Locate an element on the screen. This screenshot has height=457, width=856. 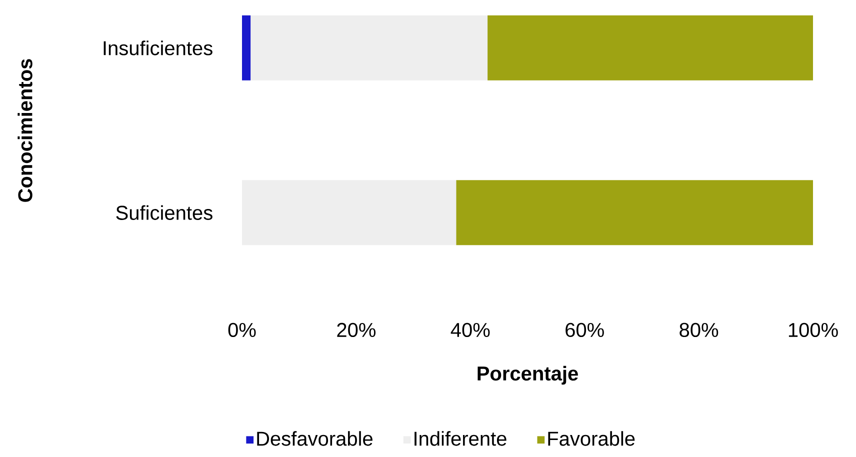
y-tick-label: Suficientes is located at coordinates (164, 212).